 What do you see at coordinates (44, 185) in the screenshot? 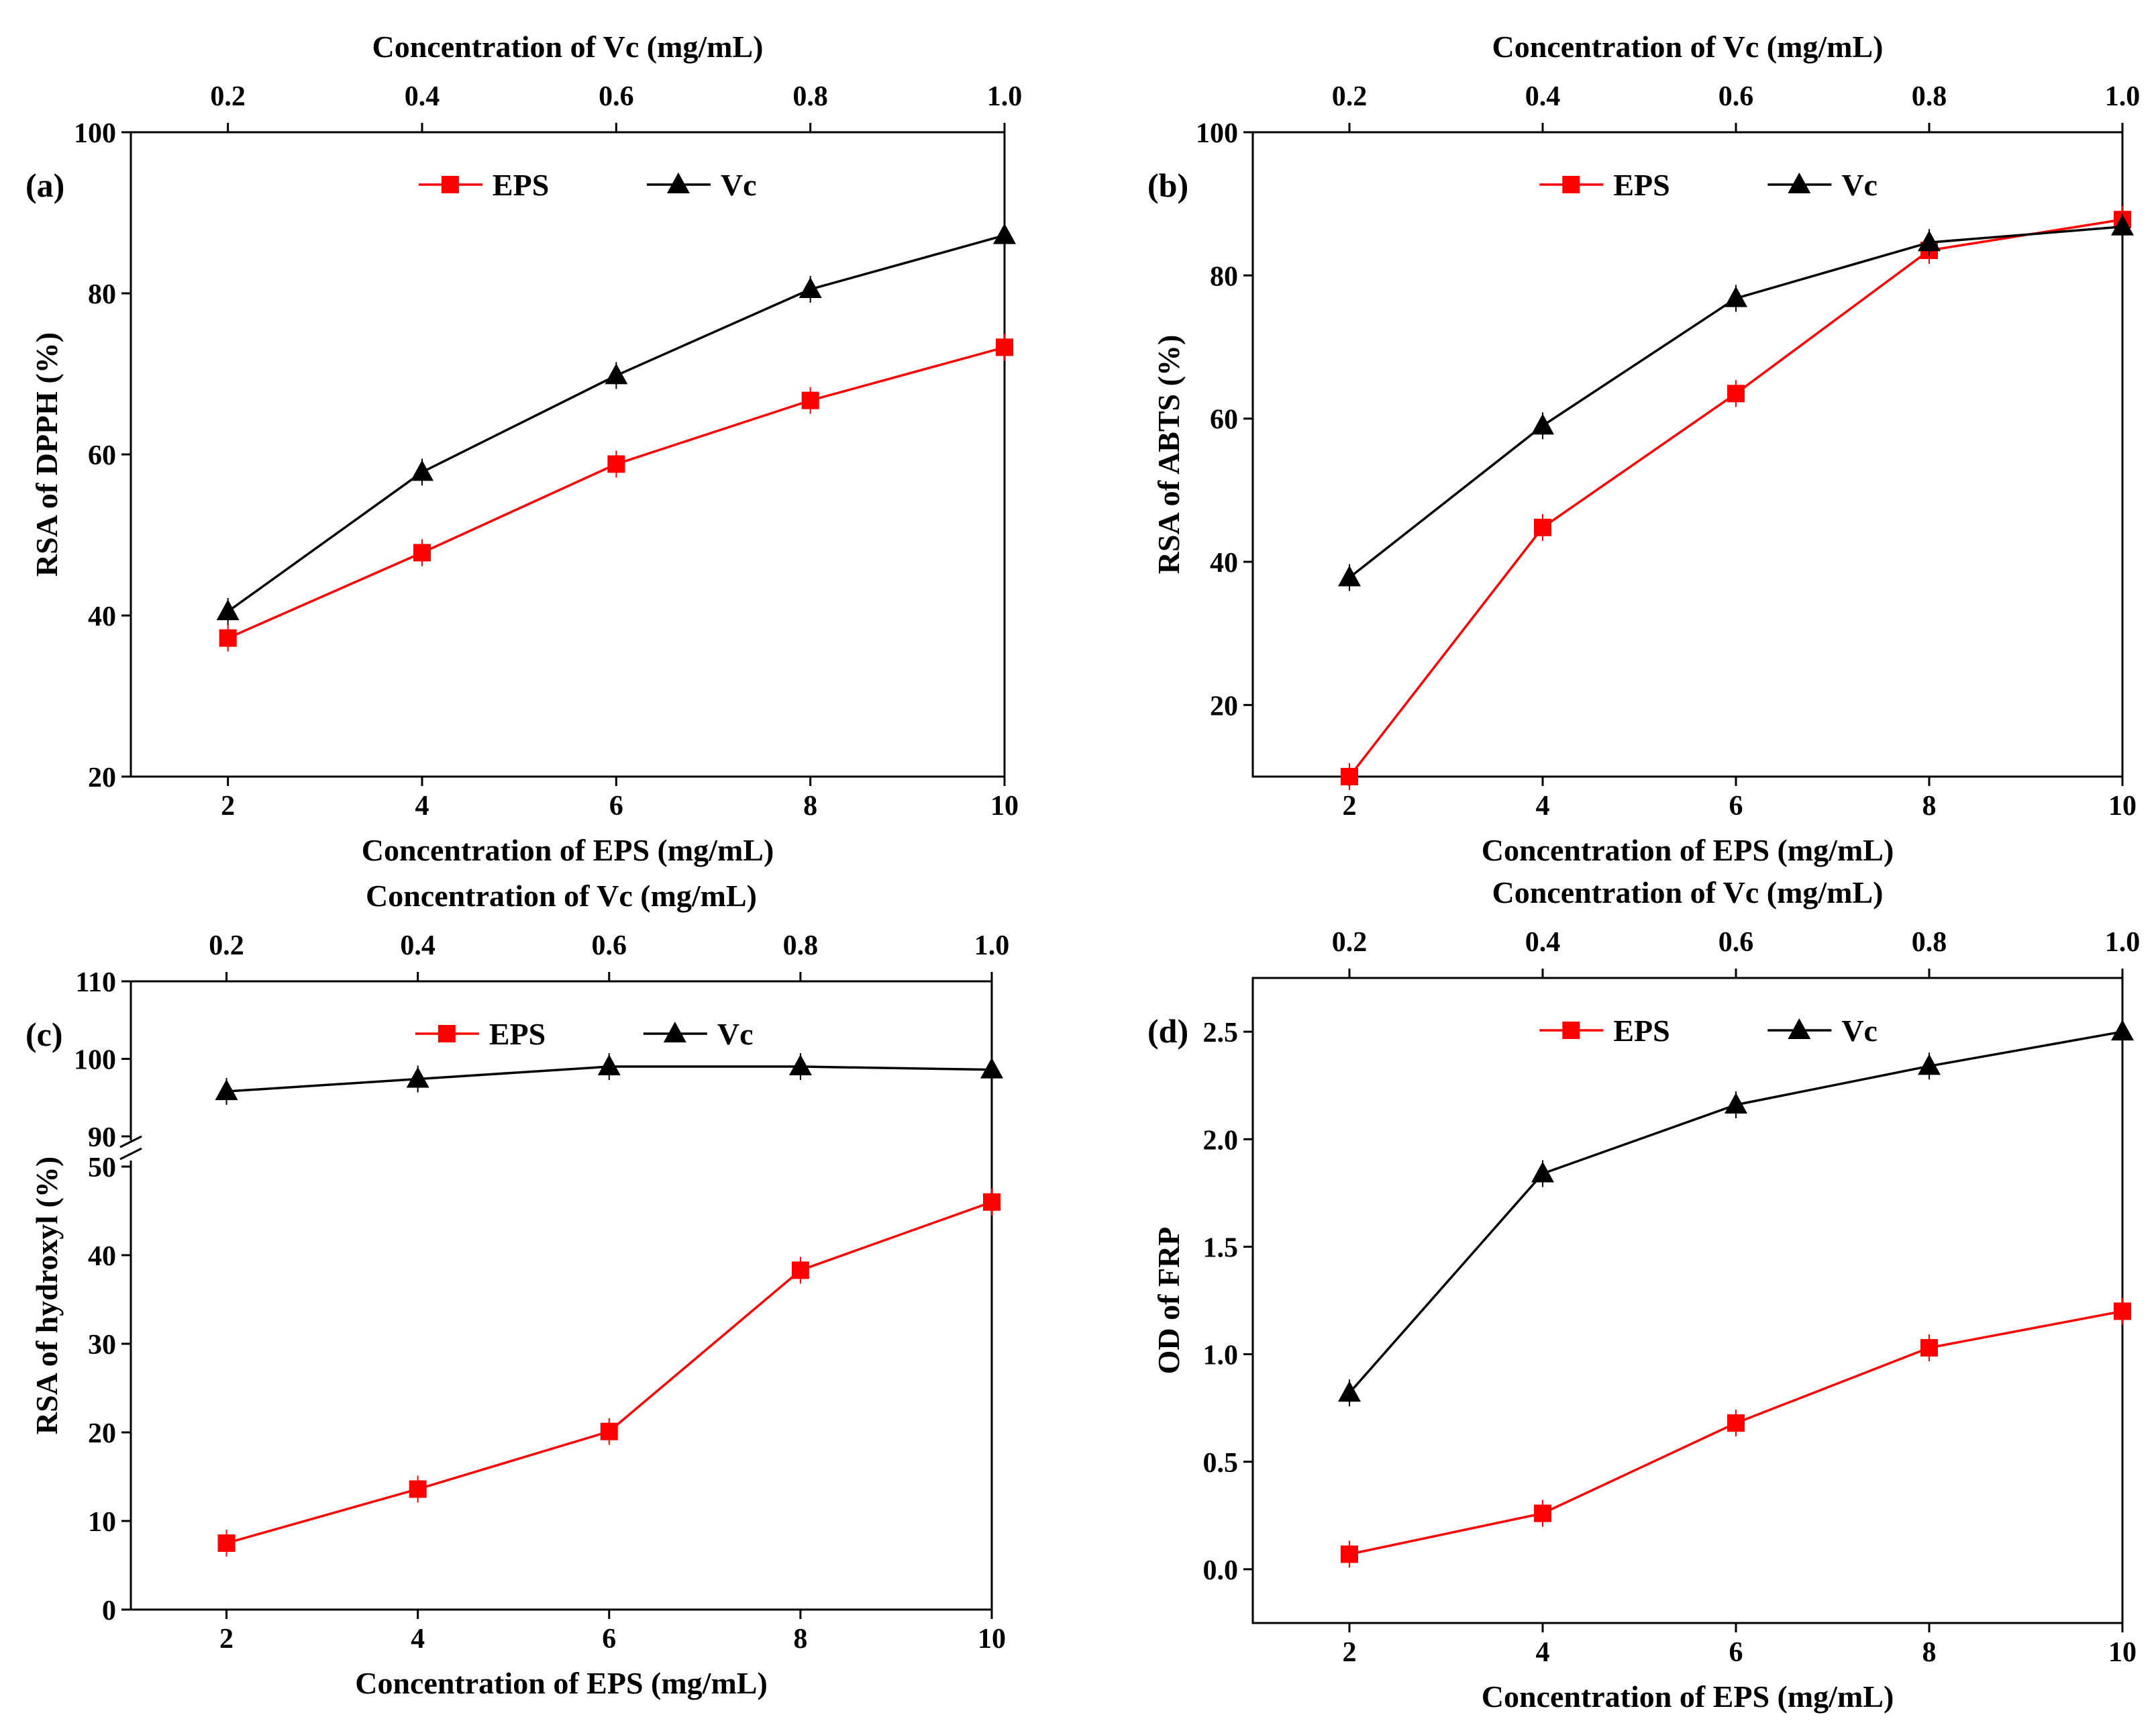
I see `panel-label: (a)` at bounding box center [44, 185].